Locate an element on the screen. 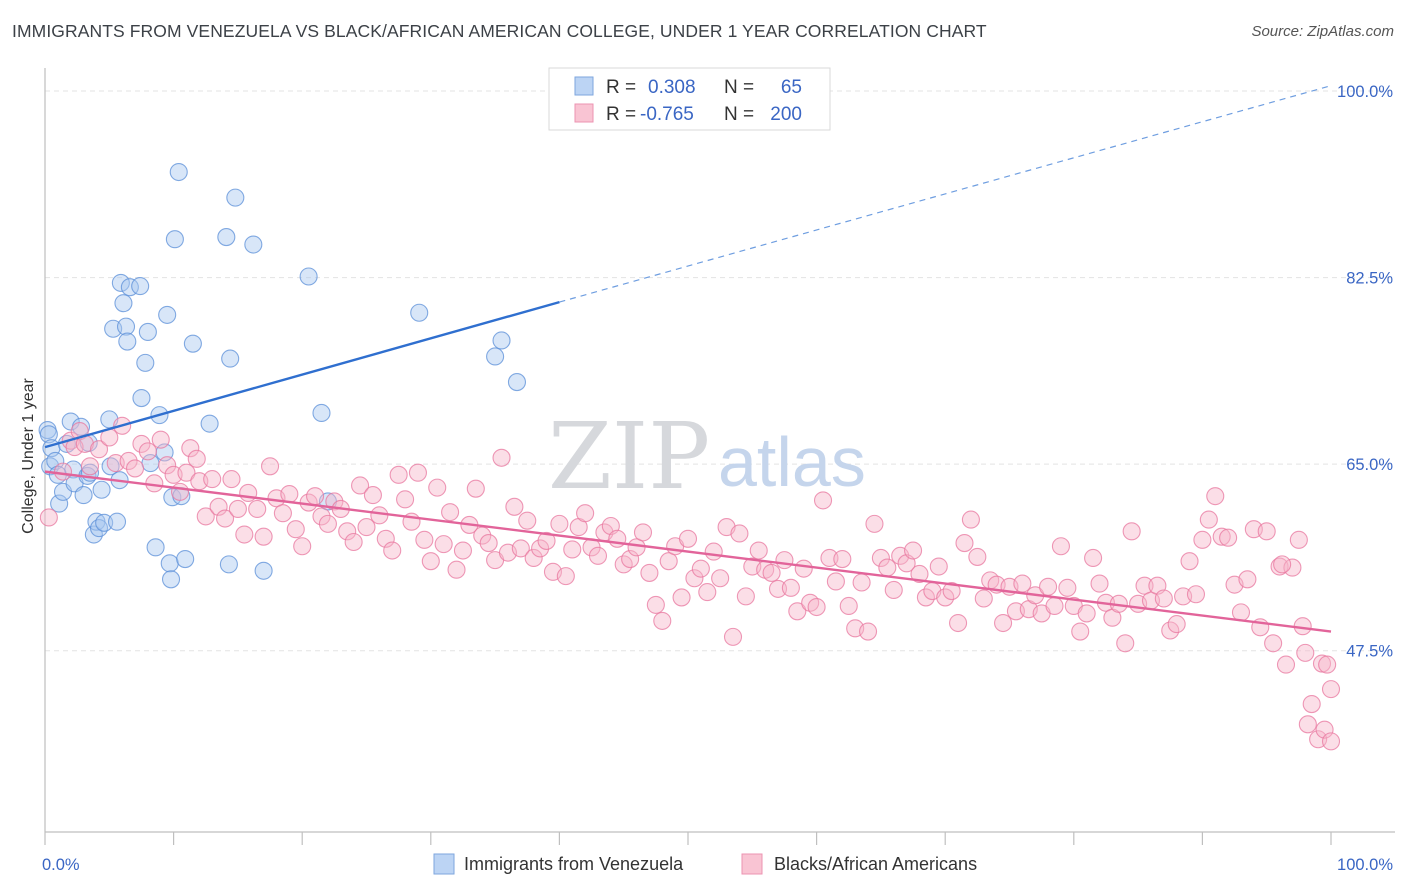 This screenshot has height=892, width=1406. legend-r-value-1: 0.308 is located at coordinates (672, 87).